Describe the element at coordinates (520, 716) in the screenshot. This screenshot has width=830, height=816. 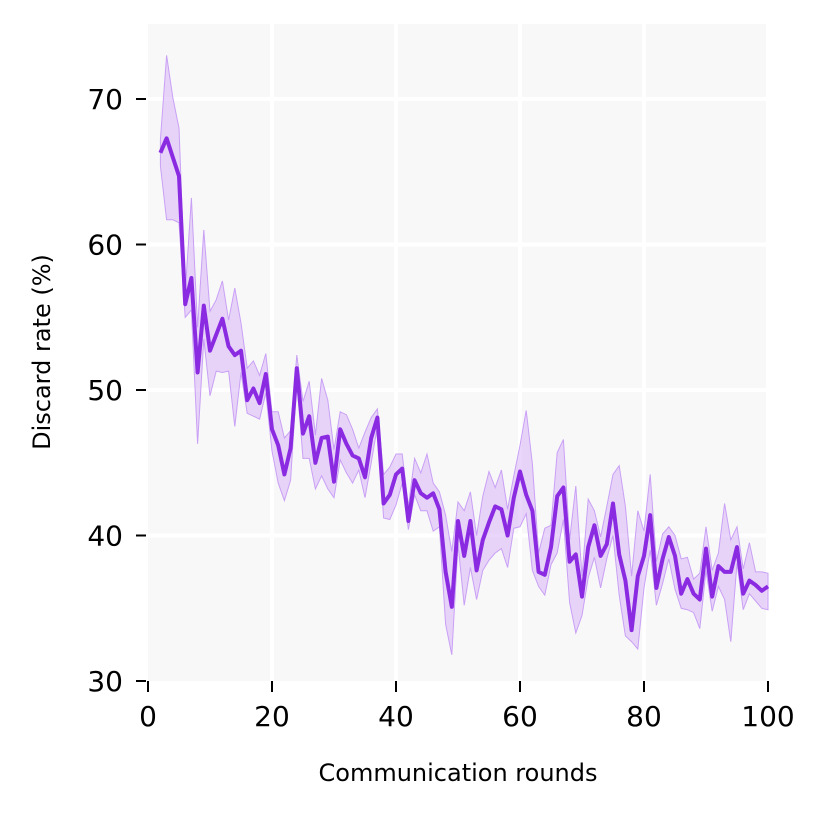
I see `x-tick-label: 60` at that location.